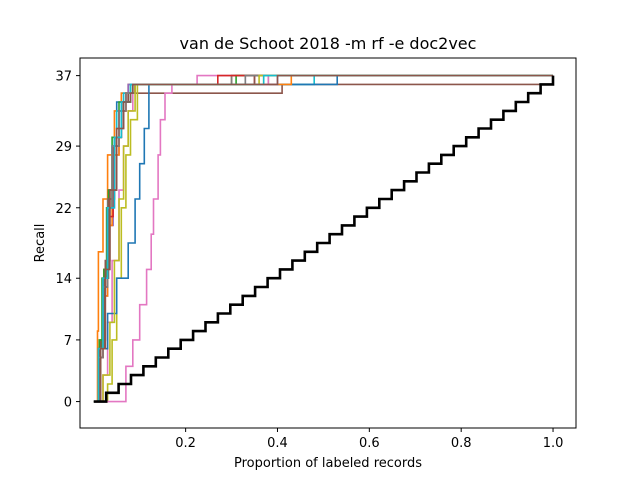 This screenshot has height=480, width=640. Describe the element at coordinates (68, 341) in the screenshot. I see `y-tick-label: 7` at that location.